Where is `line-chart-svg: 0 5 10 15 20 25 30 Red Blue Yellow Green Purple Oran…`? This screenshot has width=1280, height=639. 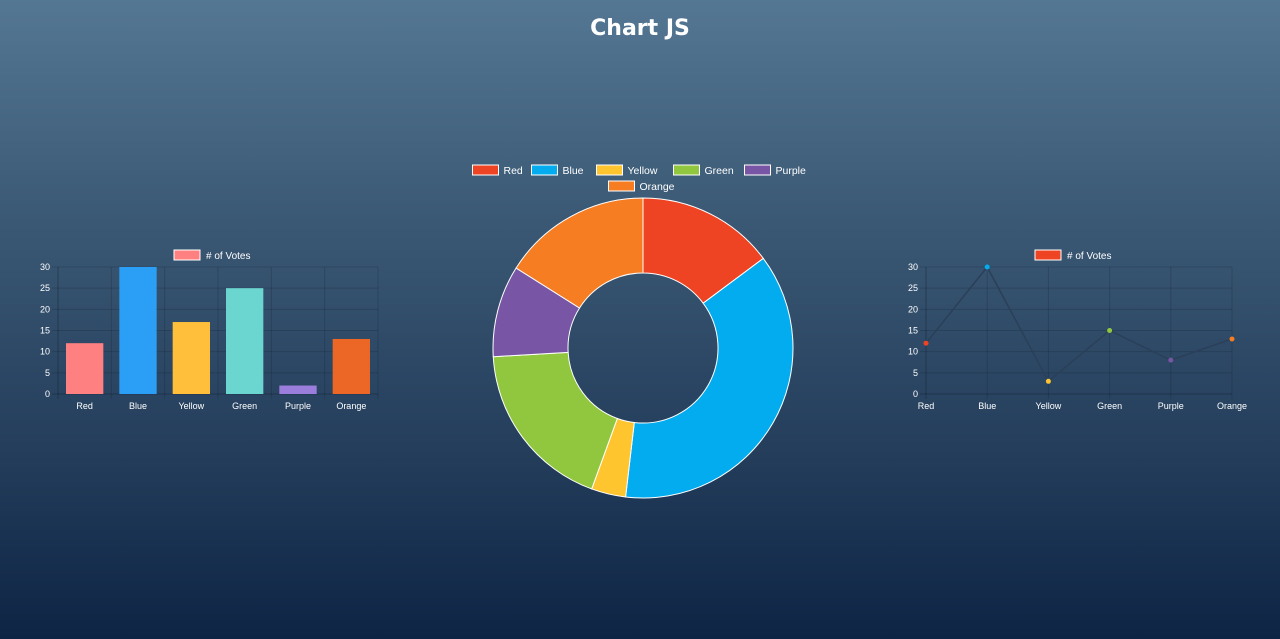 line-chart-svg: 0 5 10 15 20 25 30 Red Blue Yellow Green Purple Oran… is located at coordinates (1077, 330).